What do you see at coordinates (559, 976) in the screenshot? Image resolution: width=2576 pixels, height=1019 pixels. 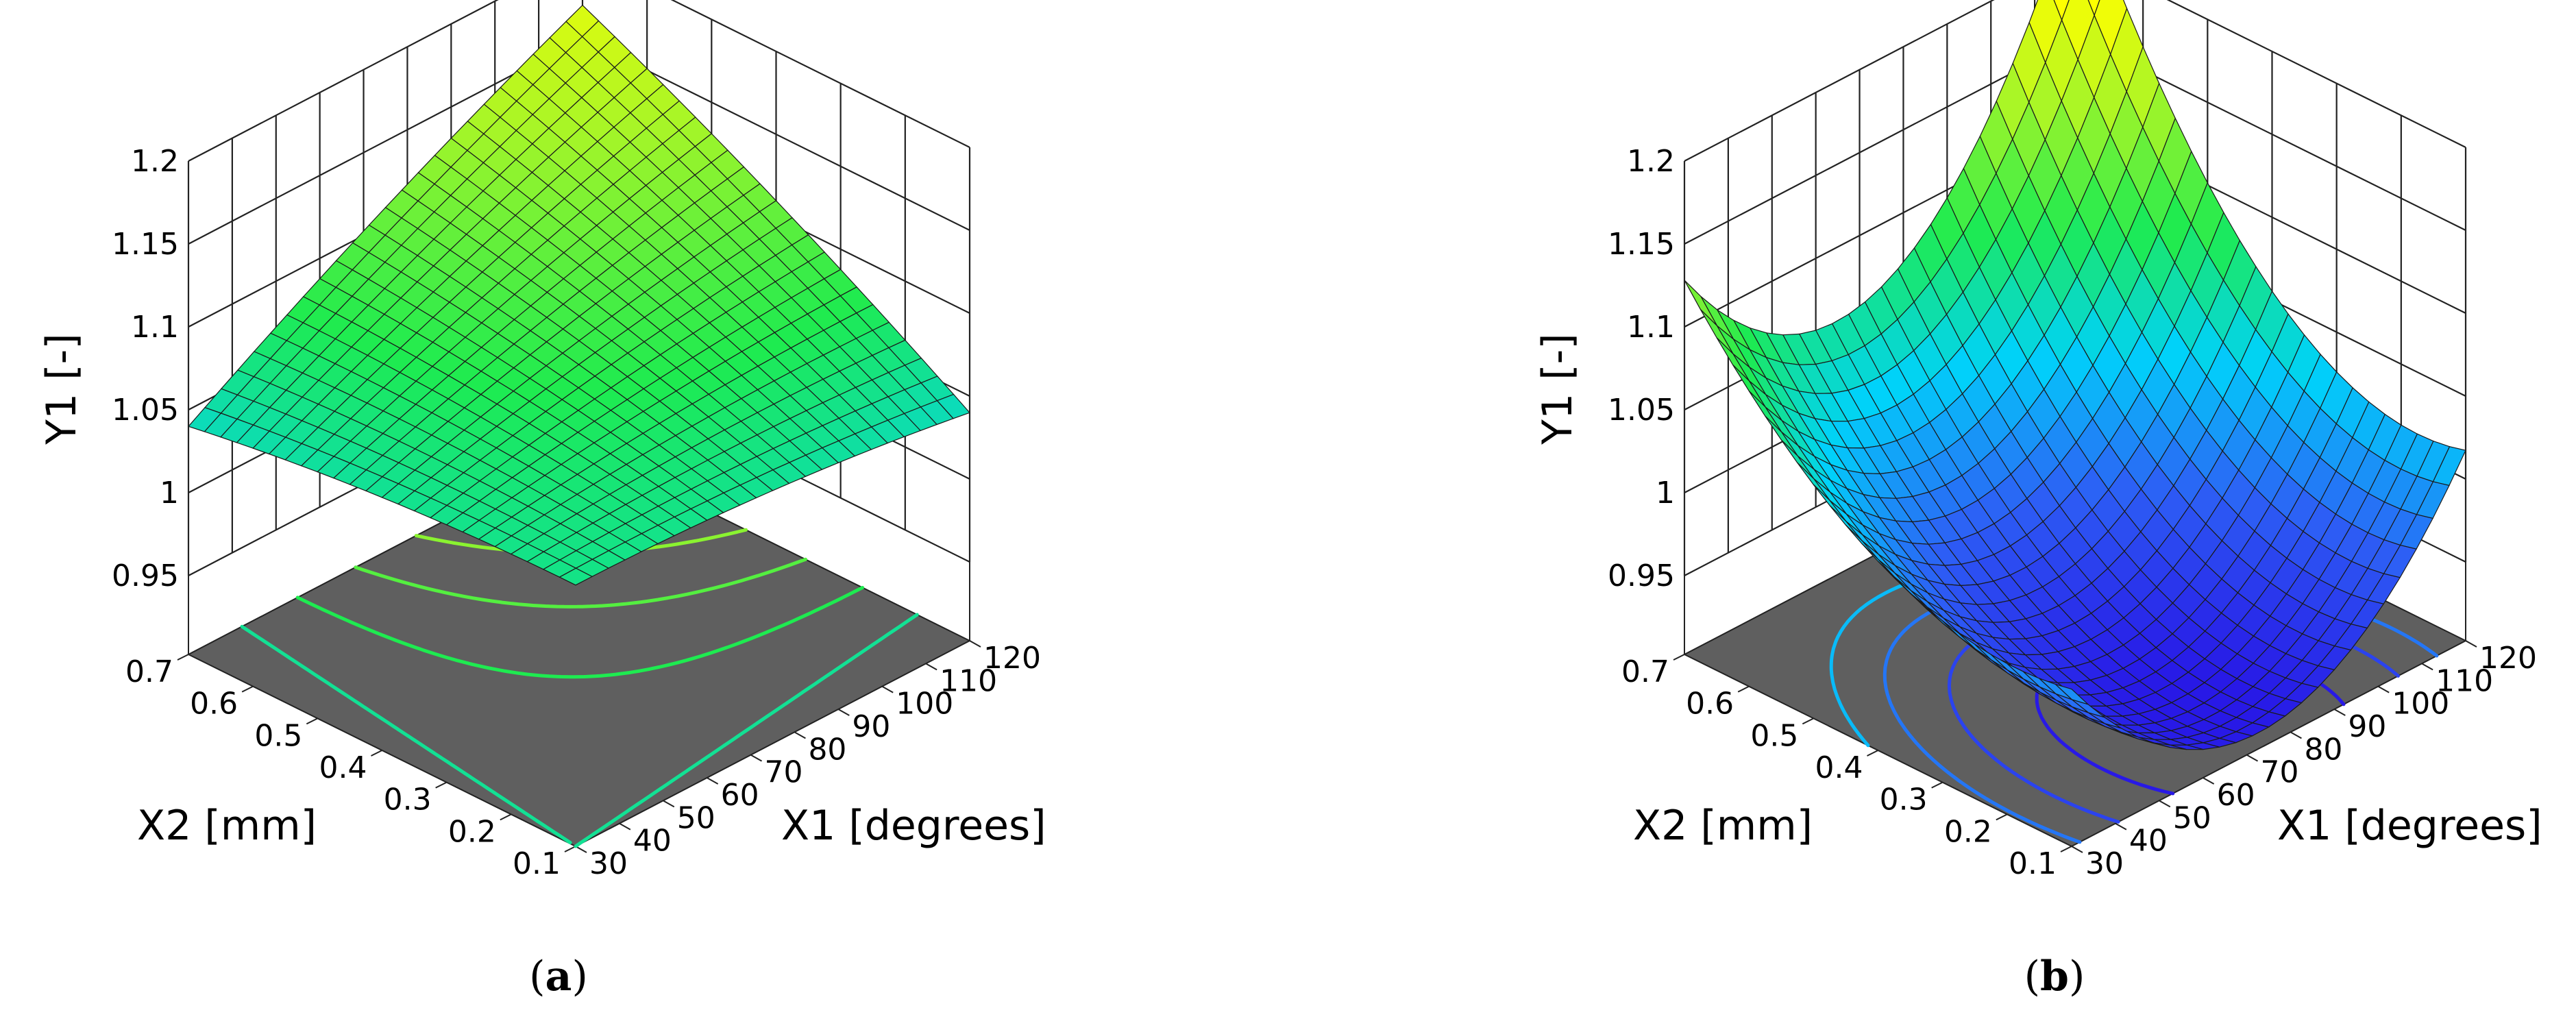 I see `panel-caption: (a)` at bounding box center [559, 976].